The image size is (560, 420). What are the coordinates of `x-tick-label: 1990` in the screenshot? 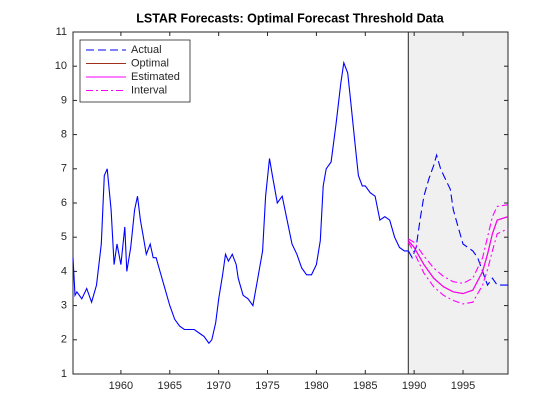 It's located at (414, 386).